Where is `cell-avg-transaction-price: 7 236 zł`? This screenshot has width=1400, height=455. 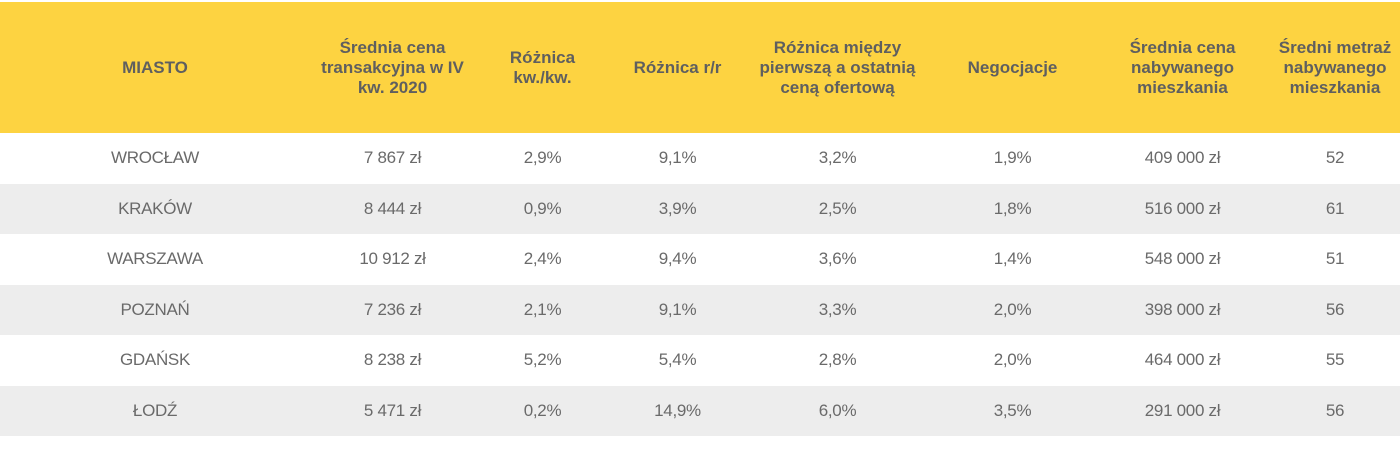 cell-avg-transaction-price: 7 236 zł is located at coordinates (392, 309).